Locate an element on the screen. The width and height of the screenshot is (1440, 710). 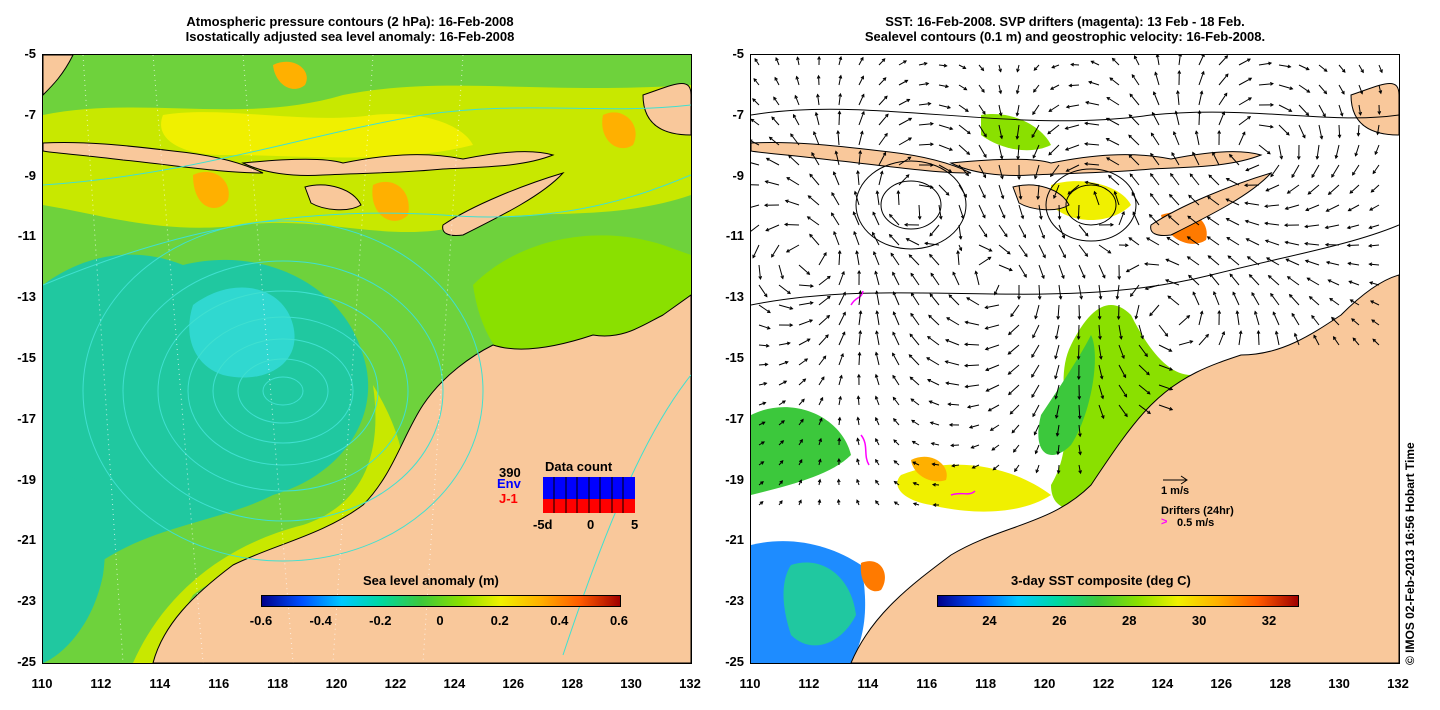
right-y-tick-label: -19 is located at coordinates (734, 479).